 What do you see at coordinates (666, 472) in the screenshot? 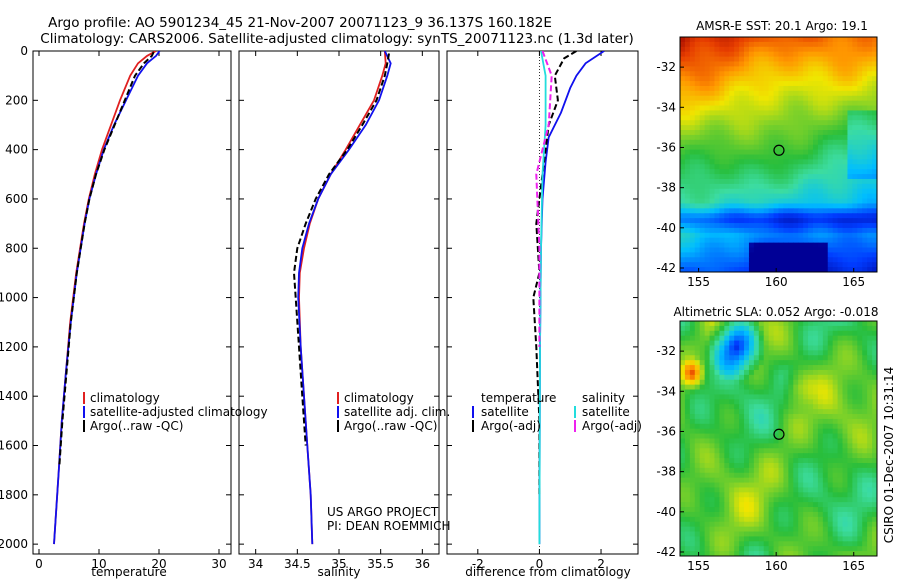
I see `sla-map-ytick-label: -38` at bounding box center [666, 472].